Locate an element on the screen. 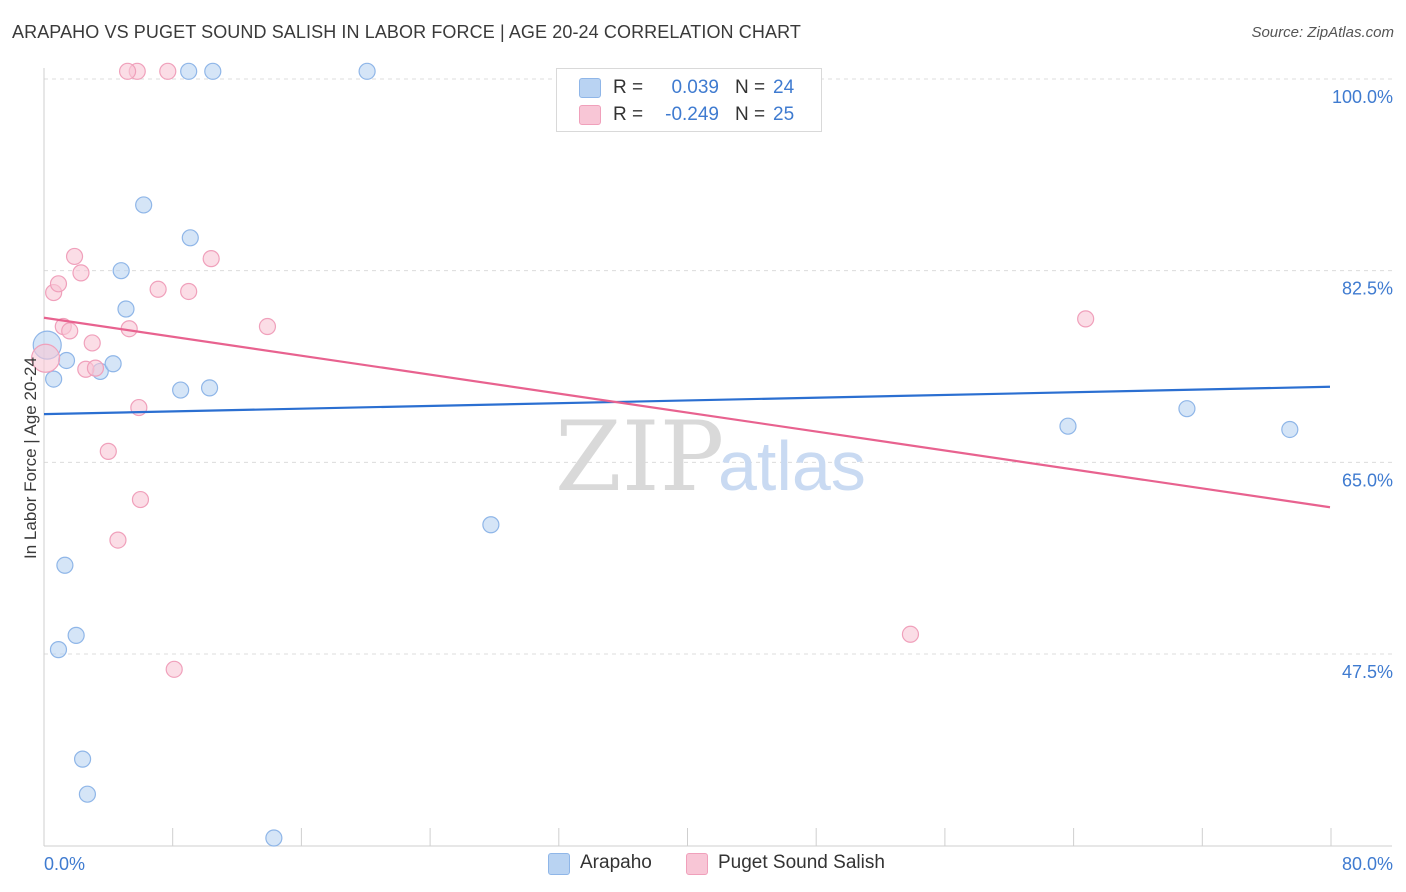 This screenshot has height=892, width=1406. arapaho-swatch is located at coordinates (590, 88).